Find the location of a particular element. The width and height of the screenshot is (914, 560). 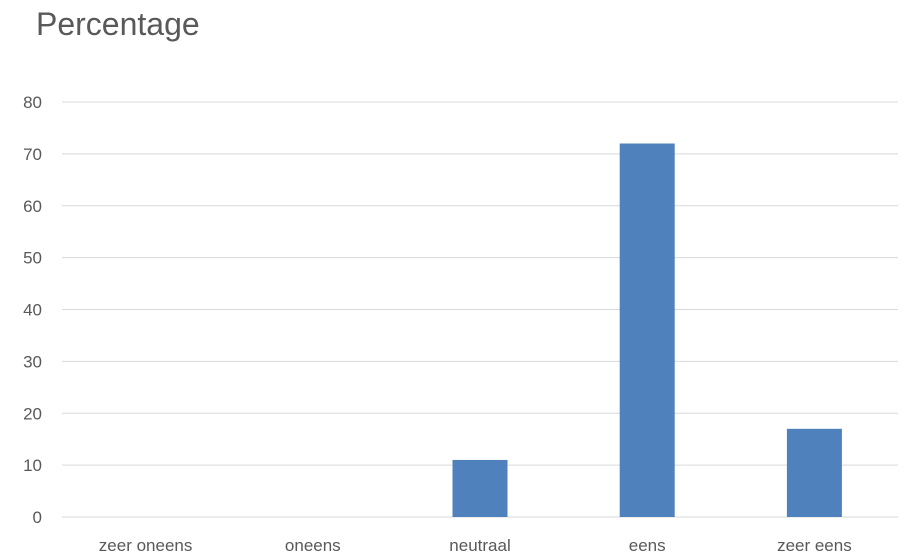

x-tick-label: neutraal is located at coordinates (479, 545).